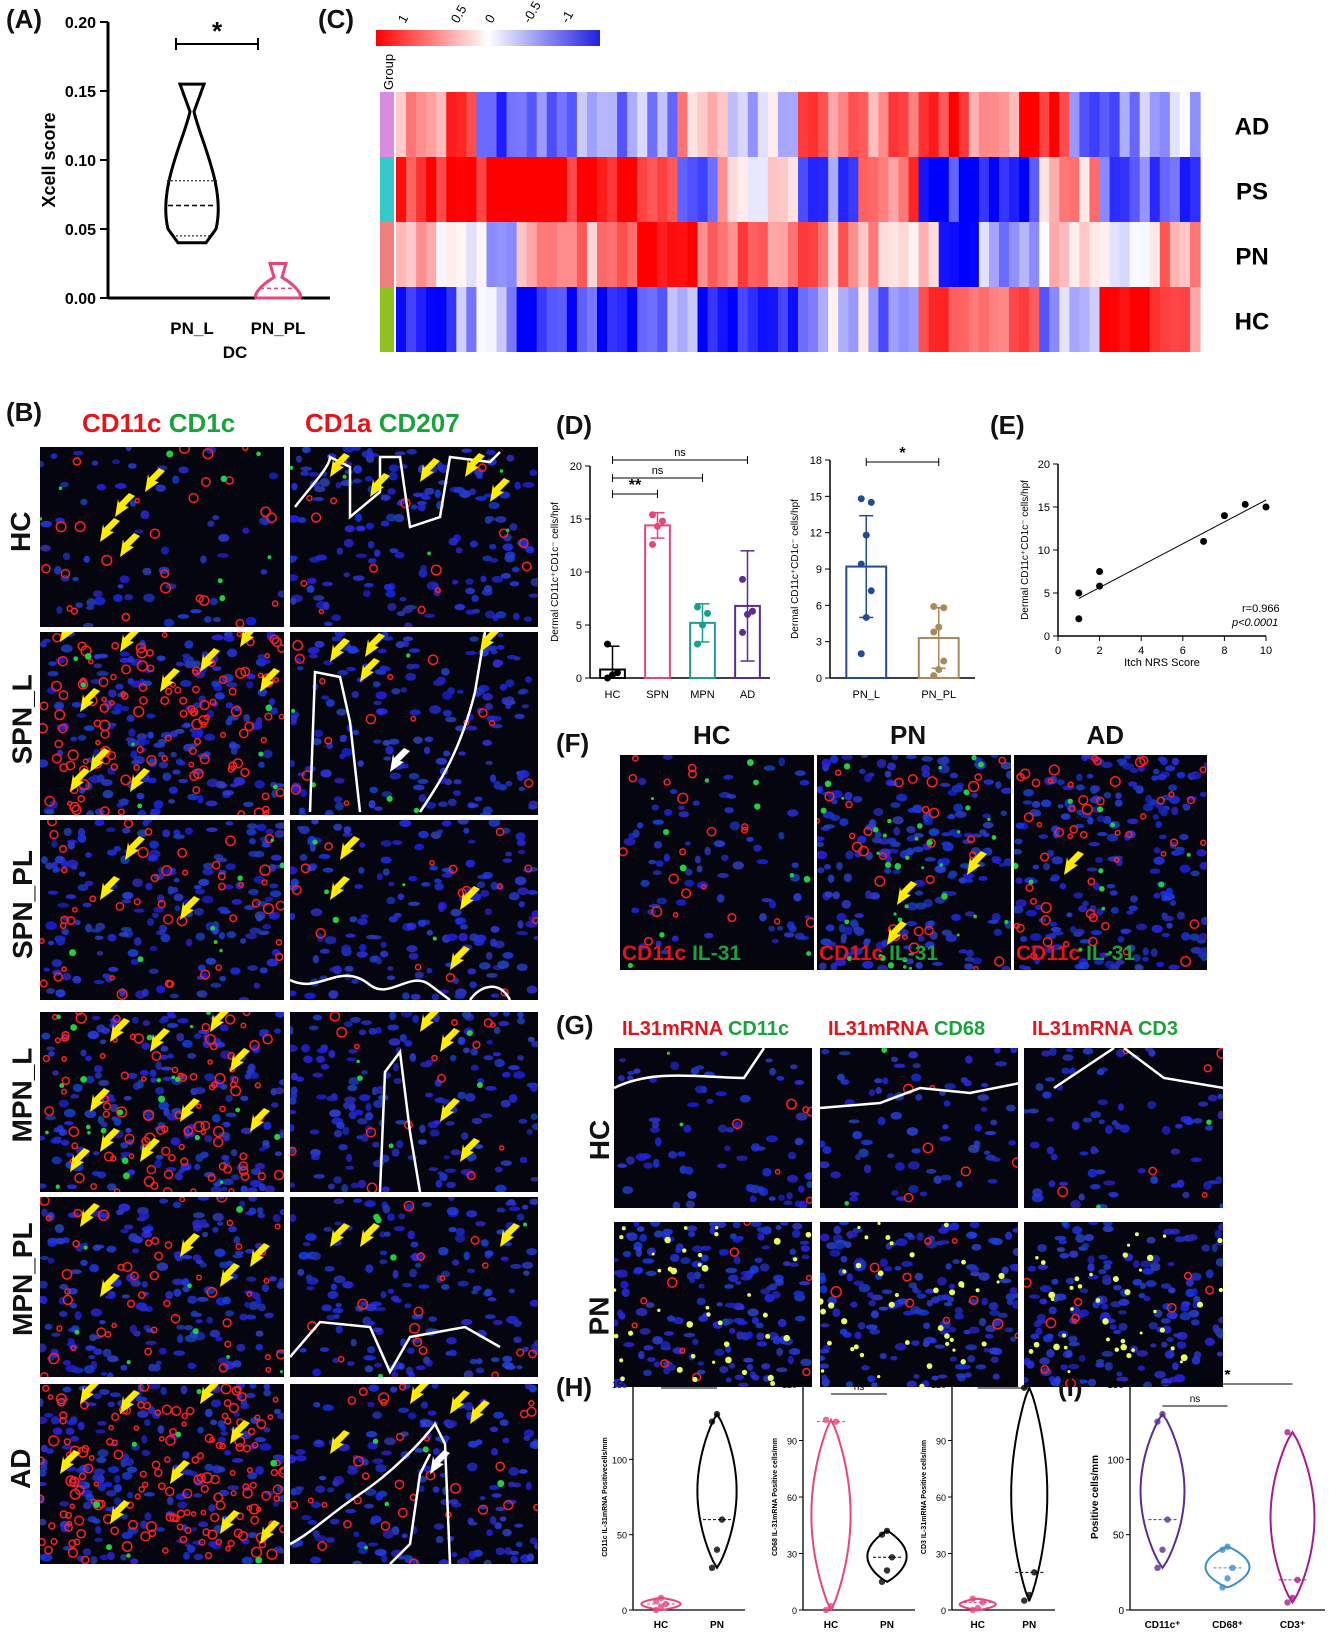 Image resolution: width=1339 pixels, height=1637 pixels. What do you see at coordinates (722, 1519) in the screenshot?
I see `svgH1-point` at bounding box center [722, 1519].